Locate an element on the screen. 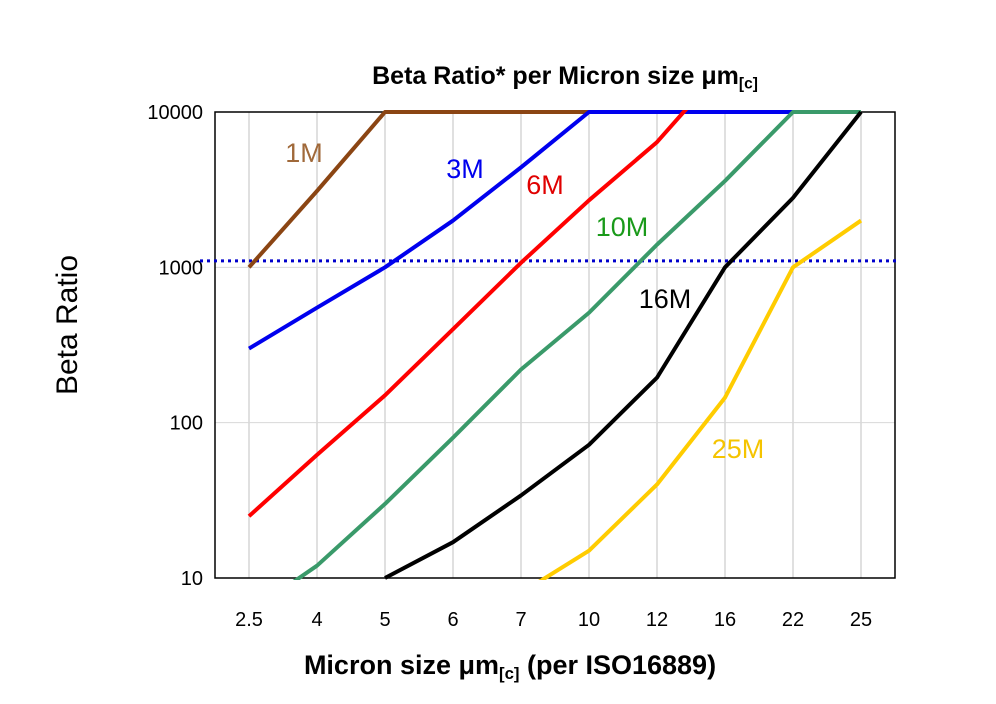 Image resolution: width=996 pixels, height=704 pixels. x-tick-label: 22 is located at coordinates (793, 620).